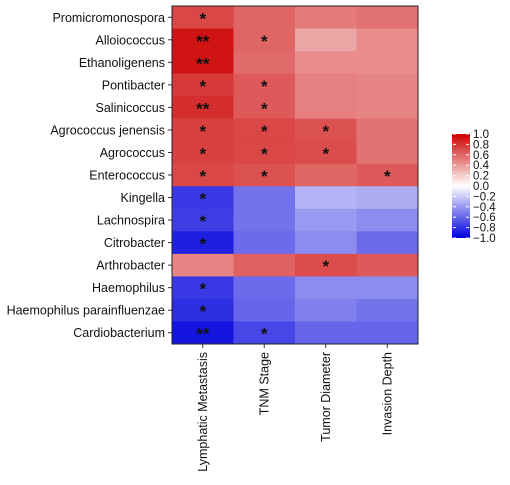 The height and width of the screenshot is (485, 510). I want to click on column-label: Lymphatic Metastasis, so click(203, 412).